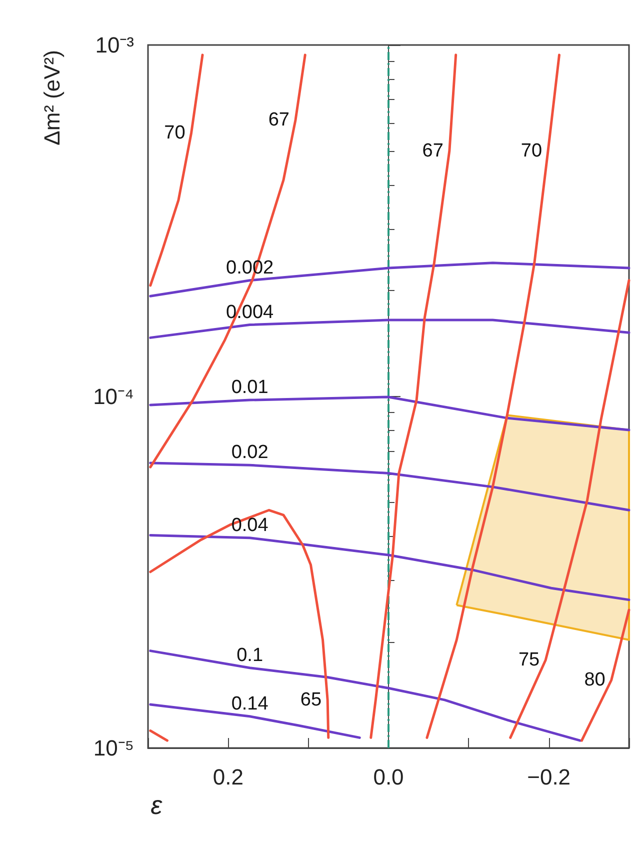 The width and height of the screenshot is (641, 848). What do you see at coordinates (311, 699) in the screenshot?
I see `series-label: 65` at bounding box center [311, 699].